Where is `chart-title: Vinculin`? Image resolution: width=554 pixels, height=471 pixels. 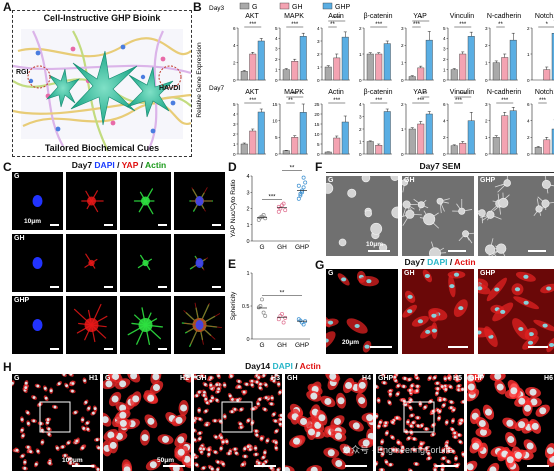
chart-title: Vinculin is located at coordinates (462, 16).